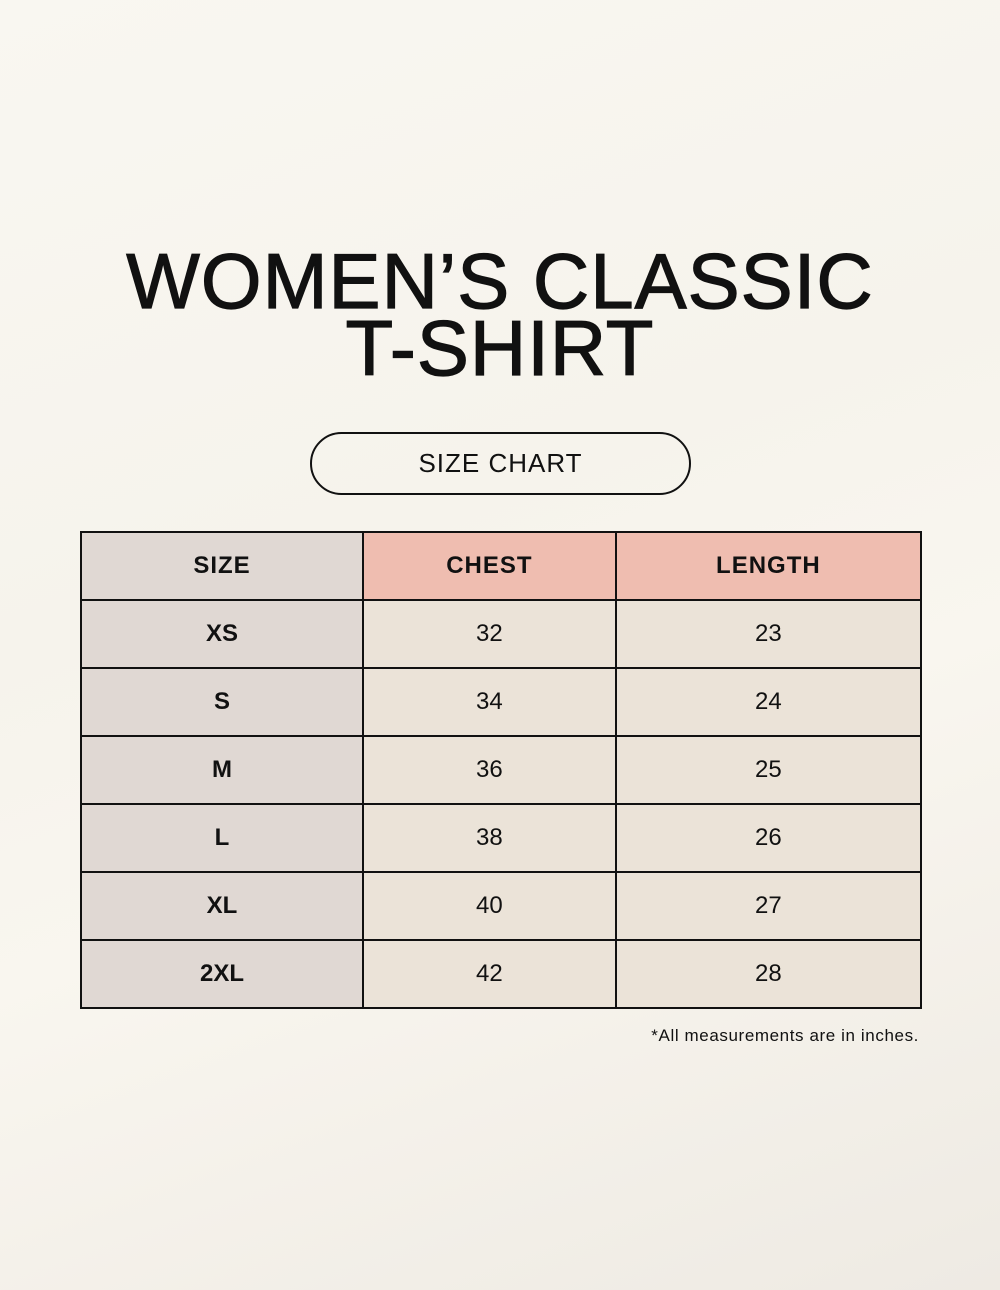 Image resolution: width=1000 pixels, height=1290 pixels. Describe the element at coordinates (222, 906) in the screenshot. I see `cell-size: XL` at that location.